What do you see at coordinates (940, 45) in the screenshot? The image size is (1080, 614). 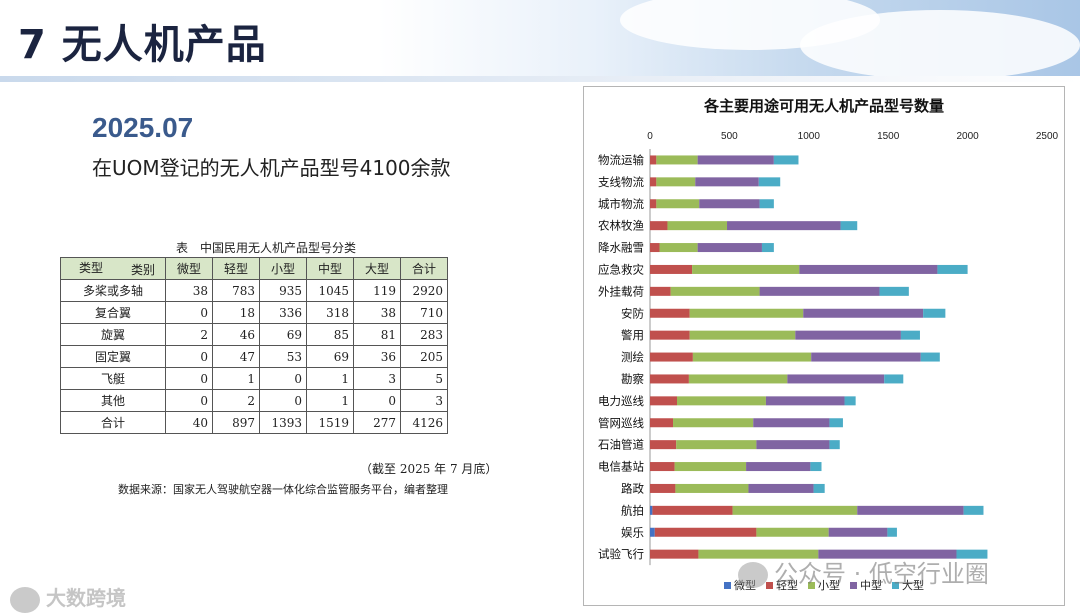 I see `cloud-decoration` at bounding box center [940, 45].